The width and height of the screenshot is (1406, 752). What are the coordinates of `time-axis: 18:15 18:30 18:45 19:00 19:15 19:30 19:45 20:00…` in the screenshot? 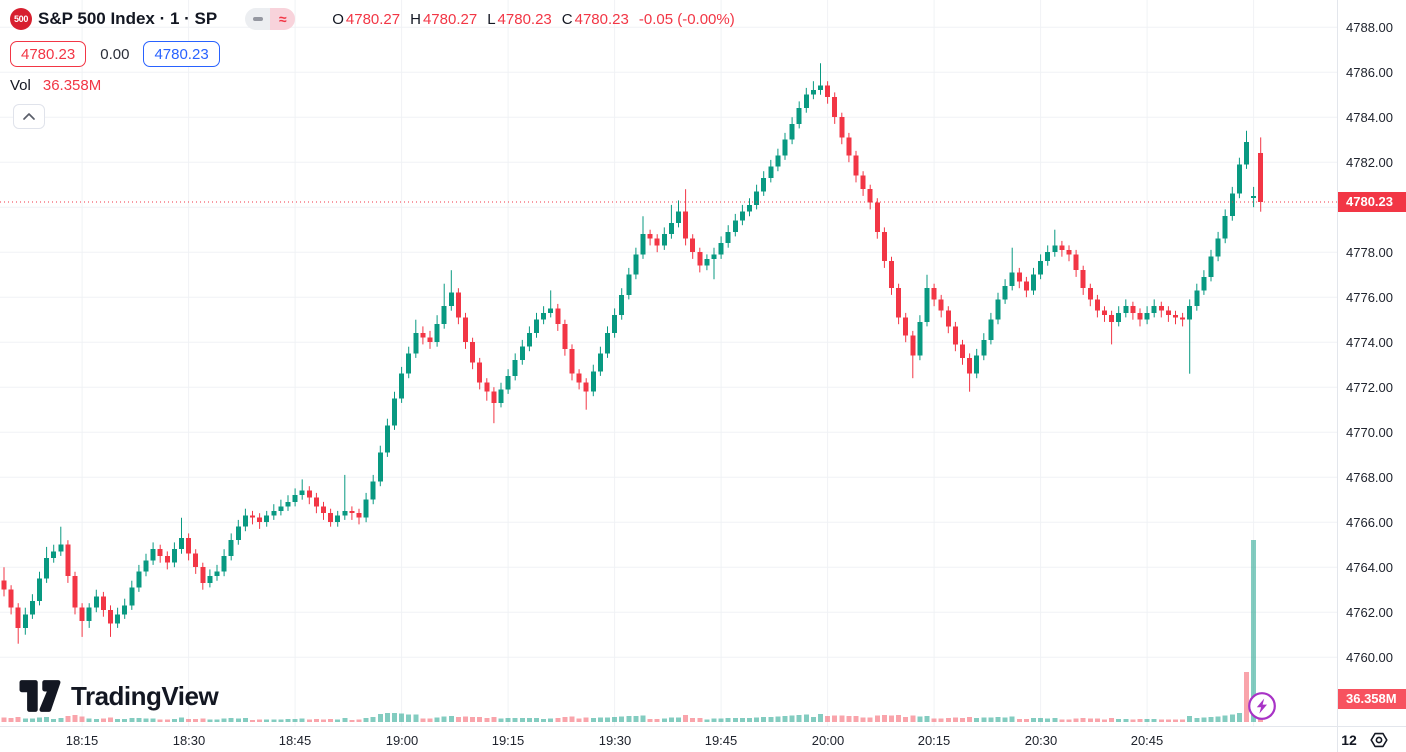 It's located at (668, 739).